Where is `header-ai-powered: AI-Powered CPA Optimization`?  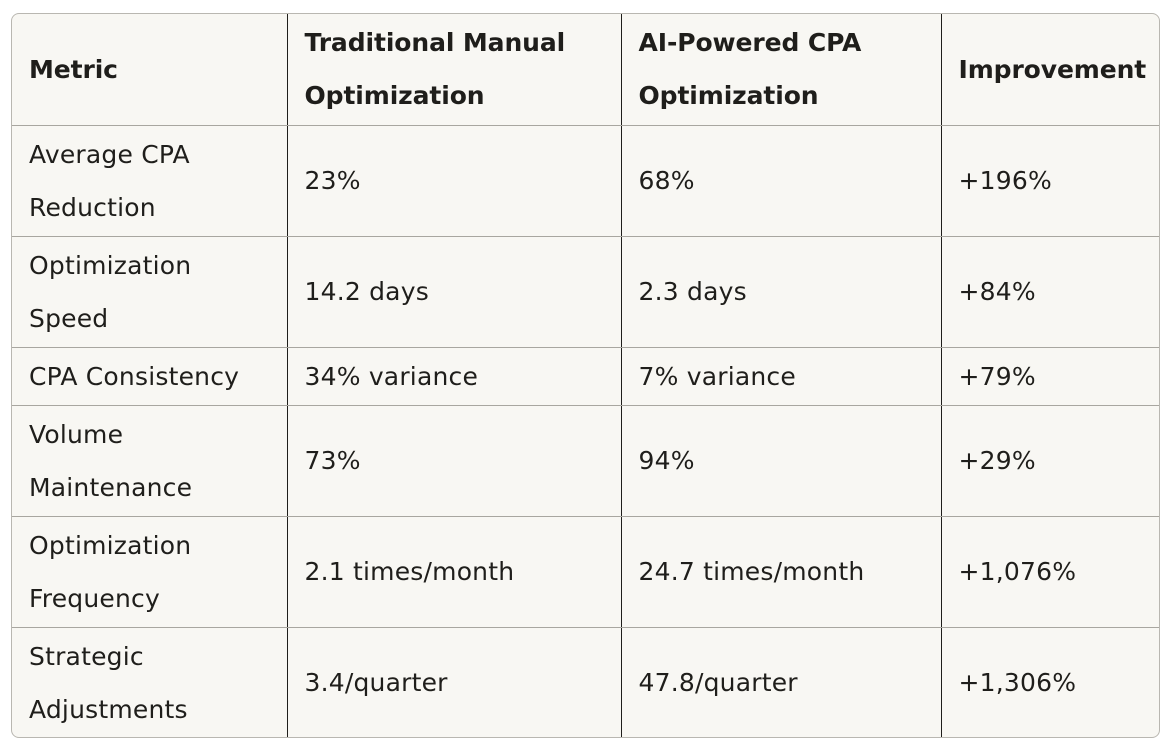
header-ai-powered: AI-Powered CPA Optimization is located at coordinates (781, 70).